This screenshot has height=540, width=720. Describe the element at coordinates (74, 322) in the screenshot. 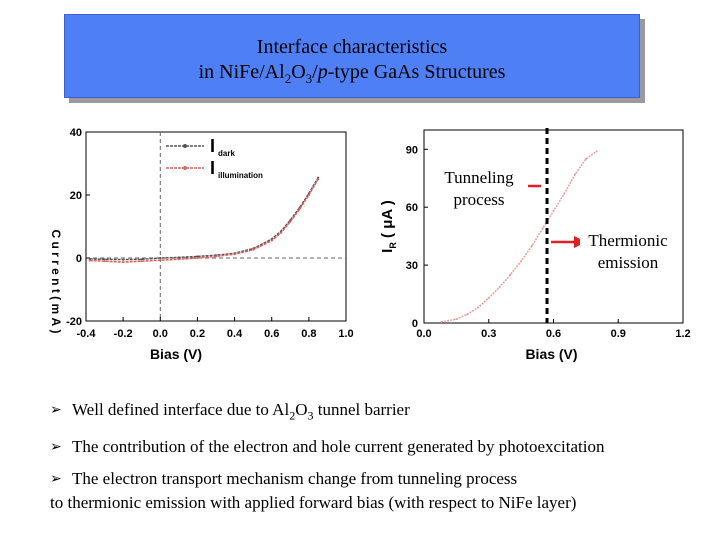

I see `left-y-tick-label: -20` at that location.